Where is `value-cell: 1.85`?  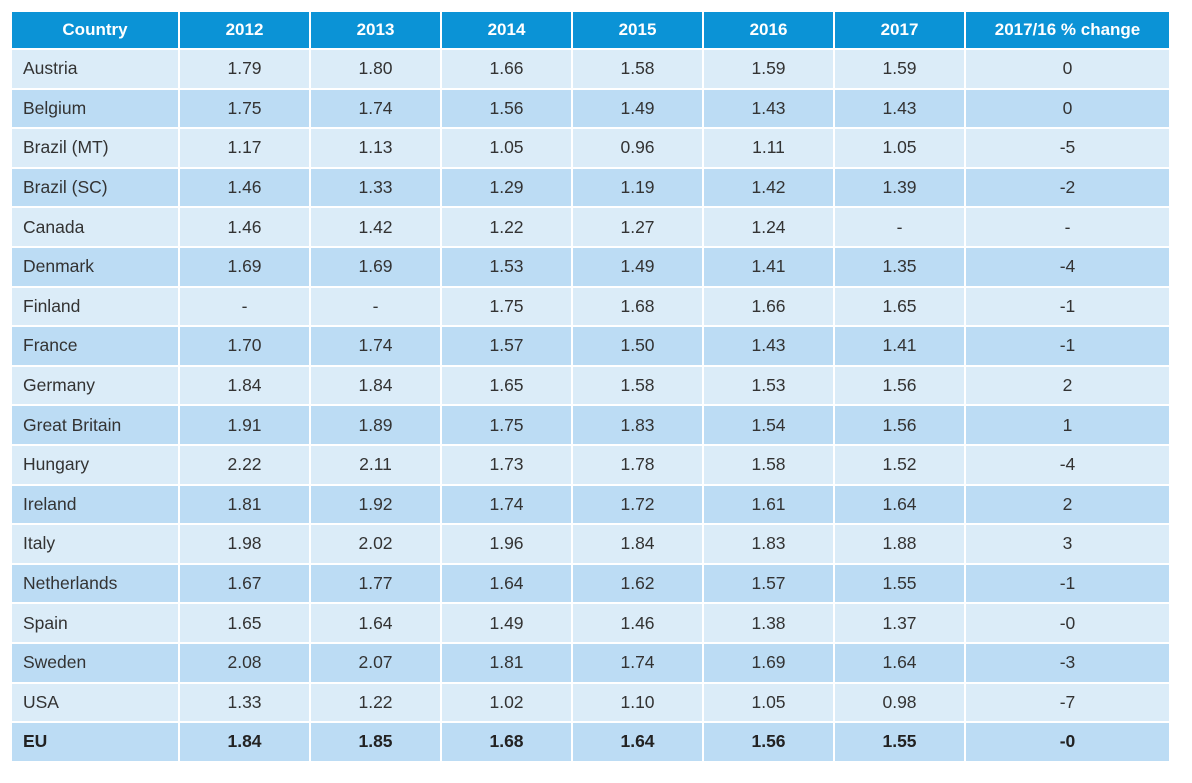 value-cell: 1.85 is located at coordinates (375, 742).